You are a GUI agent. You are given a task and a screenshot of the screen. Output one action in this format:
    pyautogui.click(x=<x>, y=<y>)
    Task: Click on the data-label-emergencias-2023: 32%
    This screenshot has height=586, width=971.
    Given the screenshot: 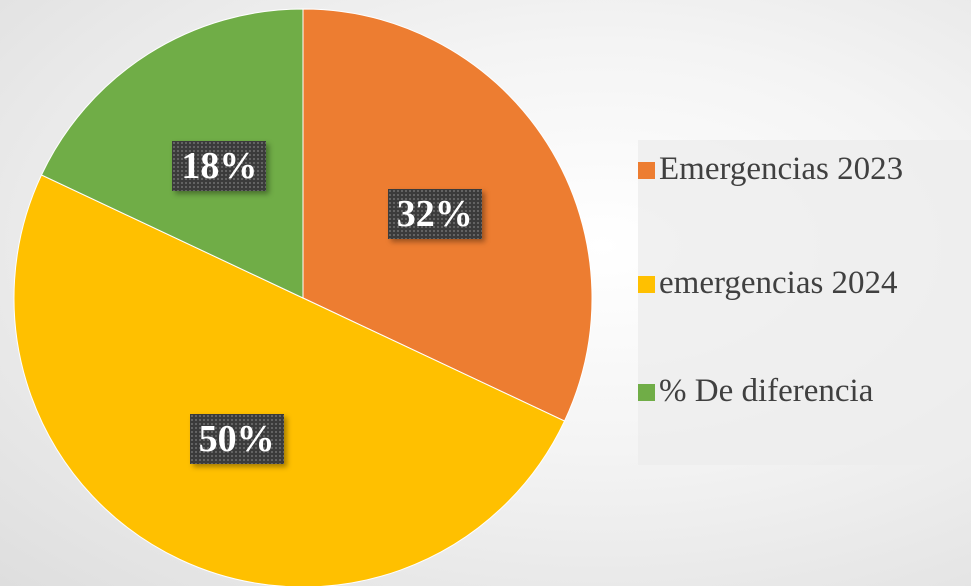 What is the action you would take?
    pyautogui.click(x=434, y=214)
    